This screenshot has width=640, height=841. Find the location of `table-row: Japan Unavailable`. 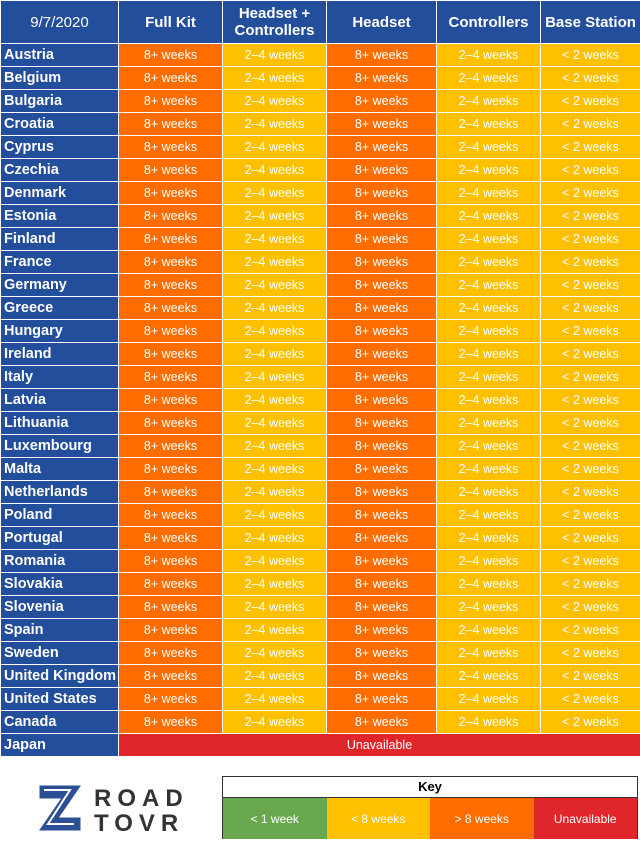

table-row: Japan Unavailable is located at coordinates (320, 745).